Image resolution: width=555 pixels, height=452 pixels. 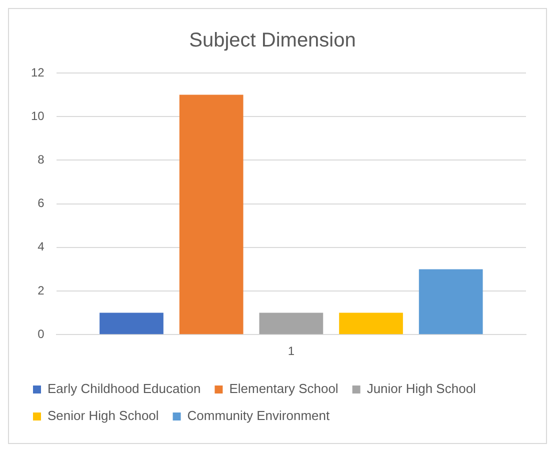 What do you see at coordinates (41, 159) in the screenshot?
I see `y-tick-label: 8` at bounding box center [41, 159].